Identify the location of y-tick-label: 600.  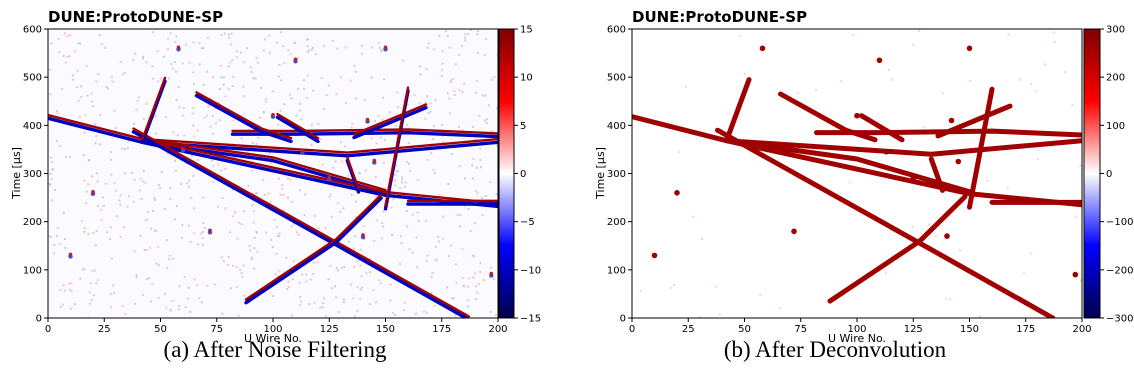
(616, 30).